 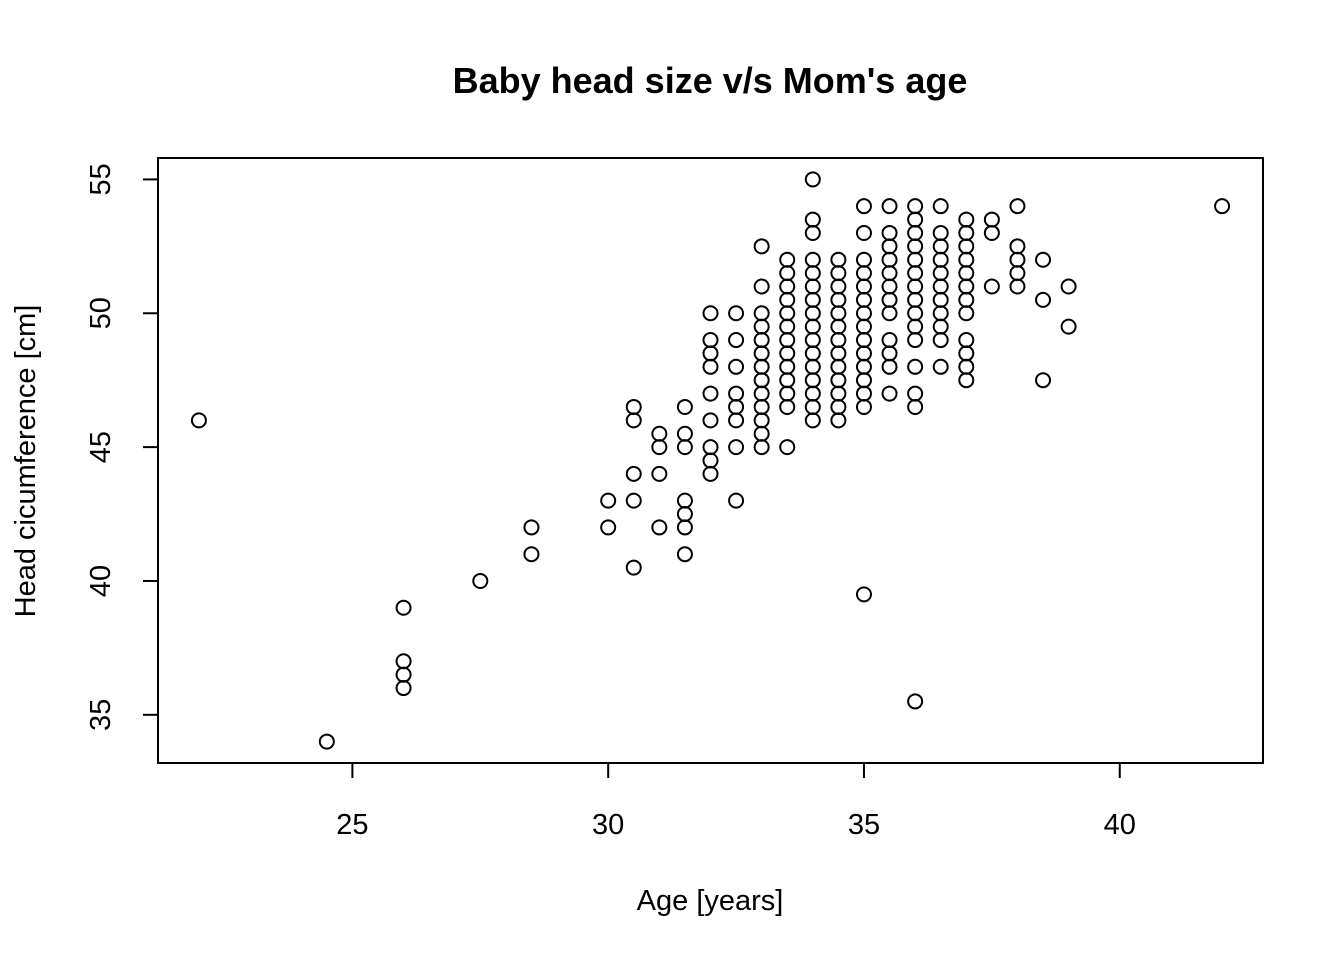 What do you see at coordinates (101, 581) in the screenshot?
I see `y-tick-label: 40` at bounding box center [101, 581].